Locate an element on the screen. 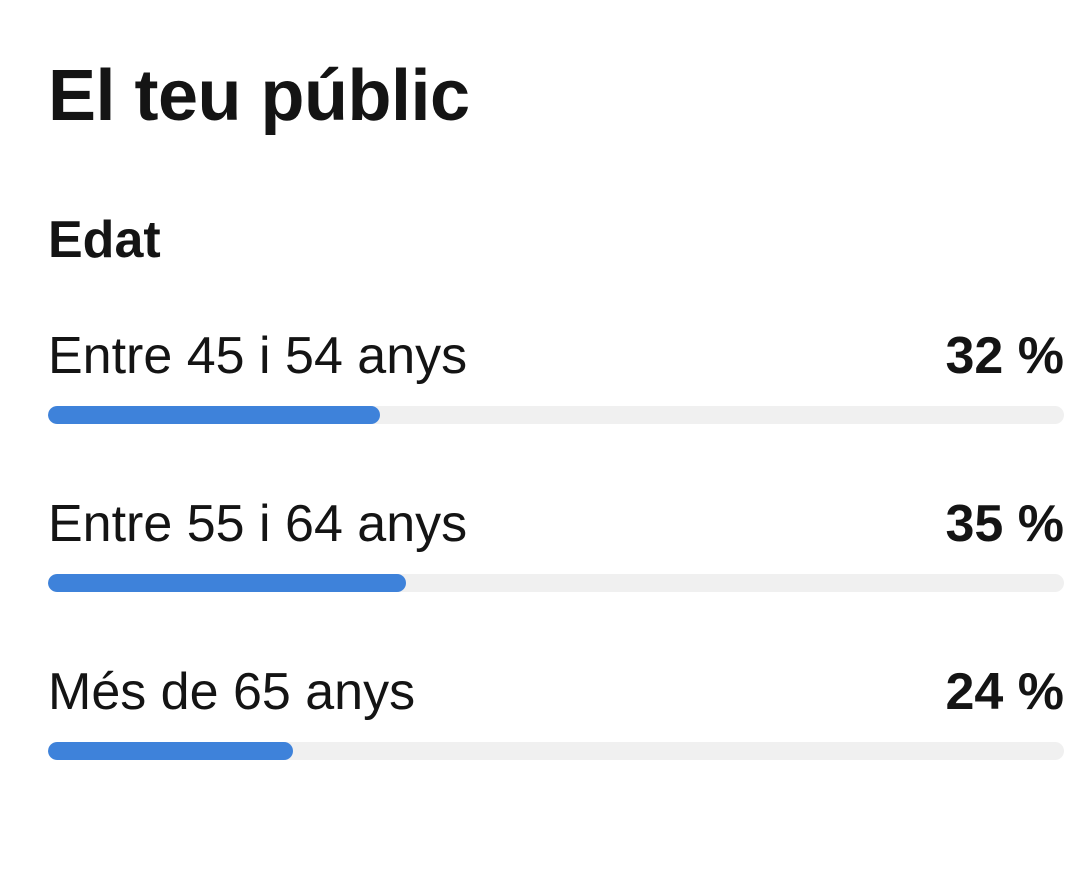  age-row-label: Més de 65 anys is located at coordinates (232, 692).